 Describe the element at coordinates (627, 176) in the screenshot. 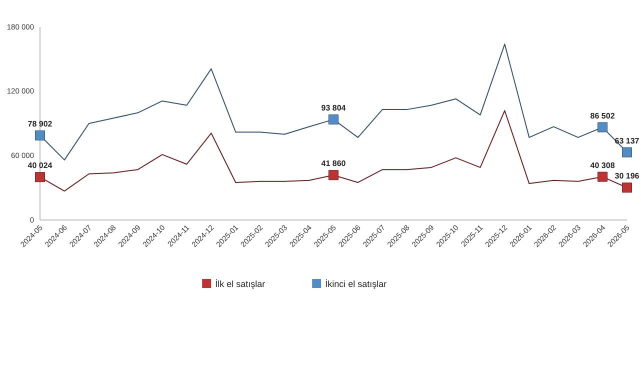

I see `data-label: 30 196` at that location.